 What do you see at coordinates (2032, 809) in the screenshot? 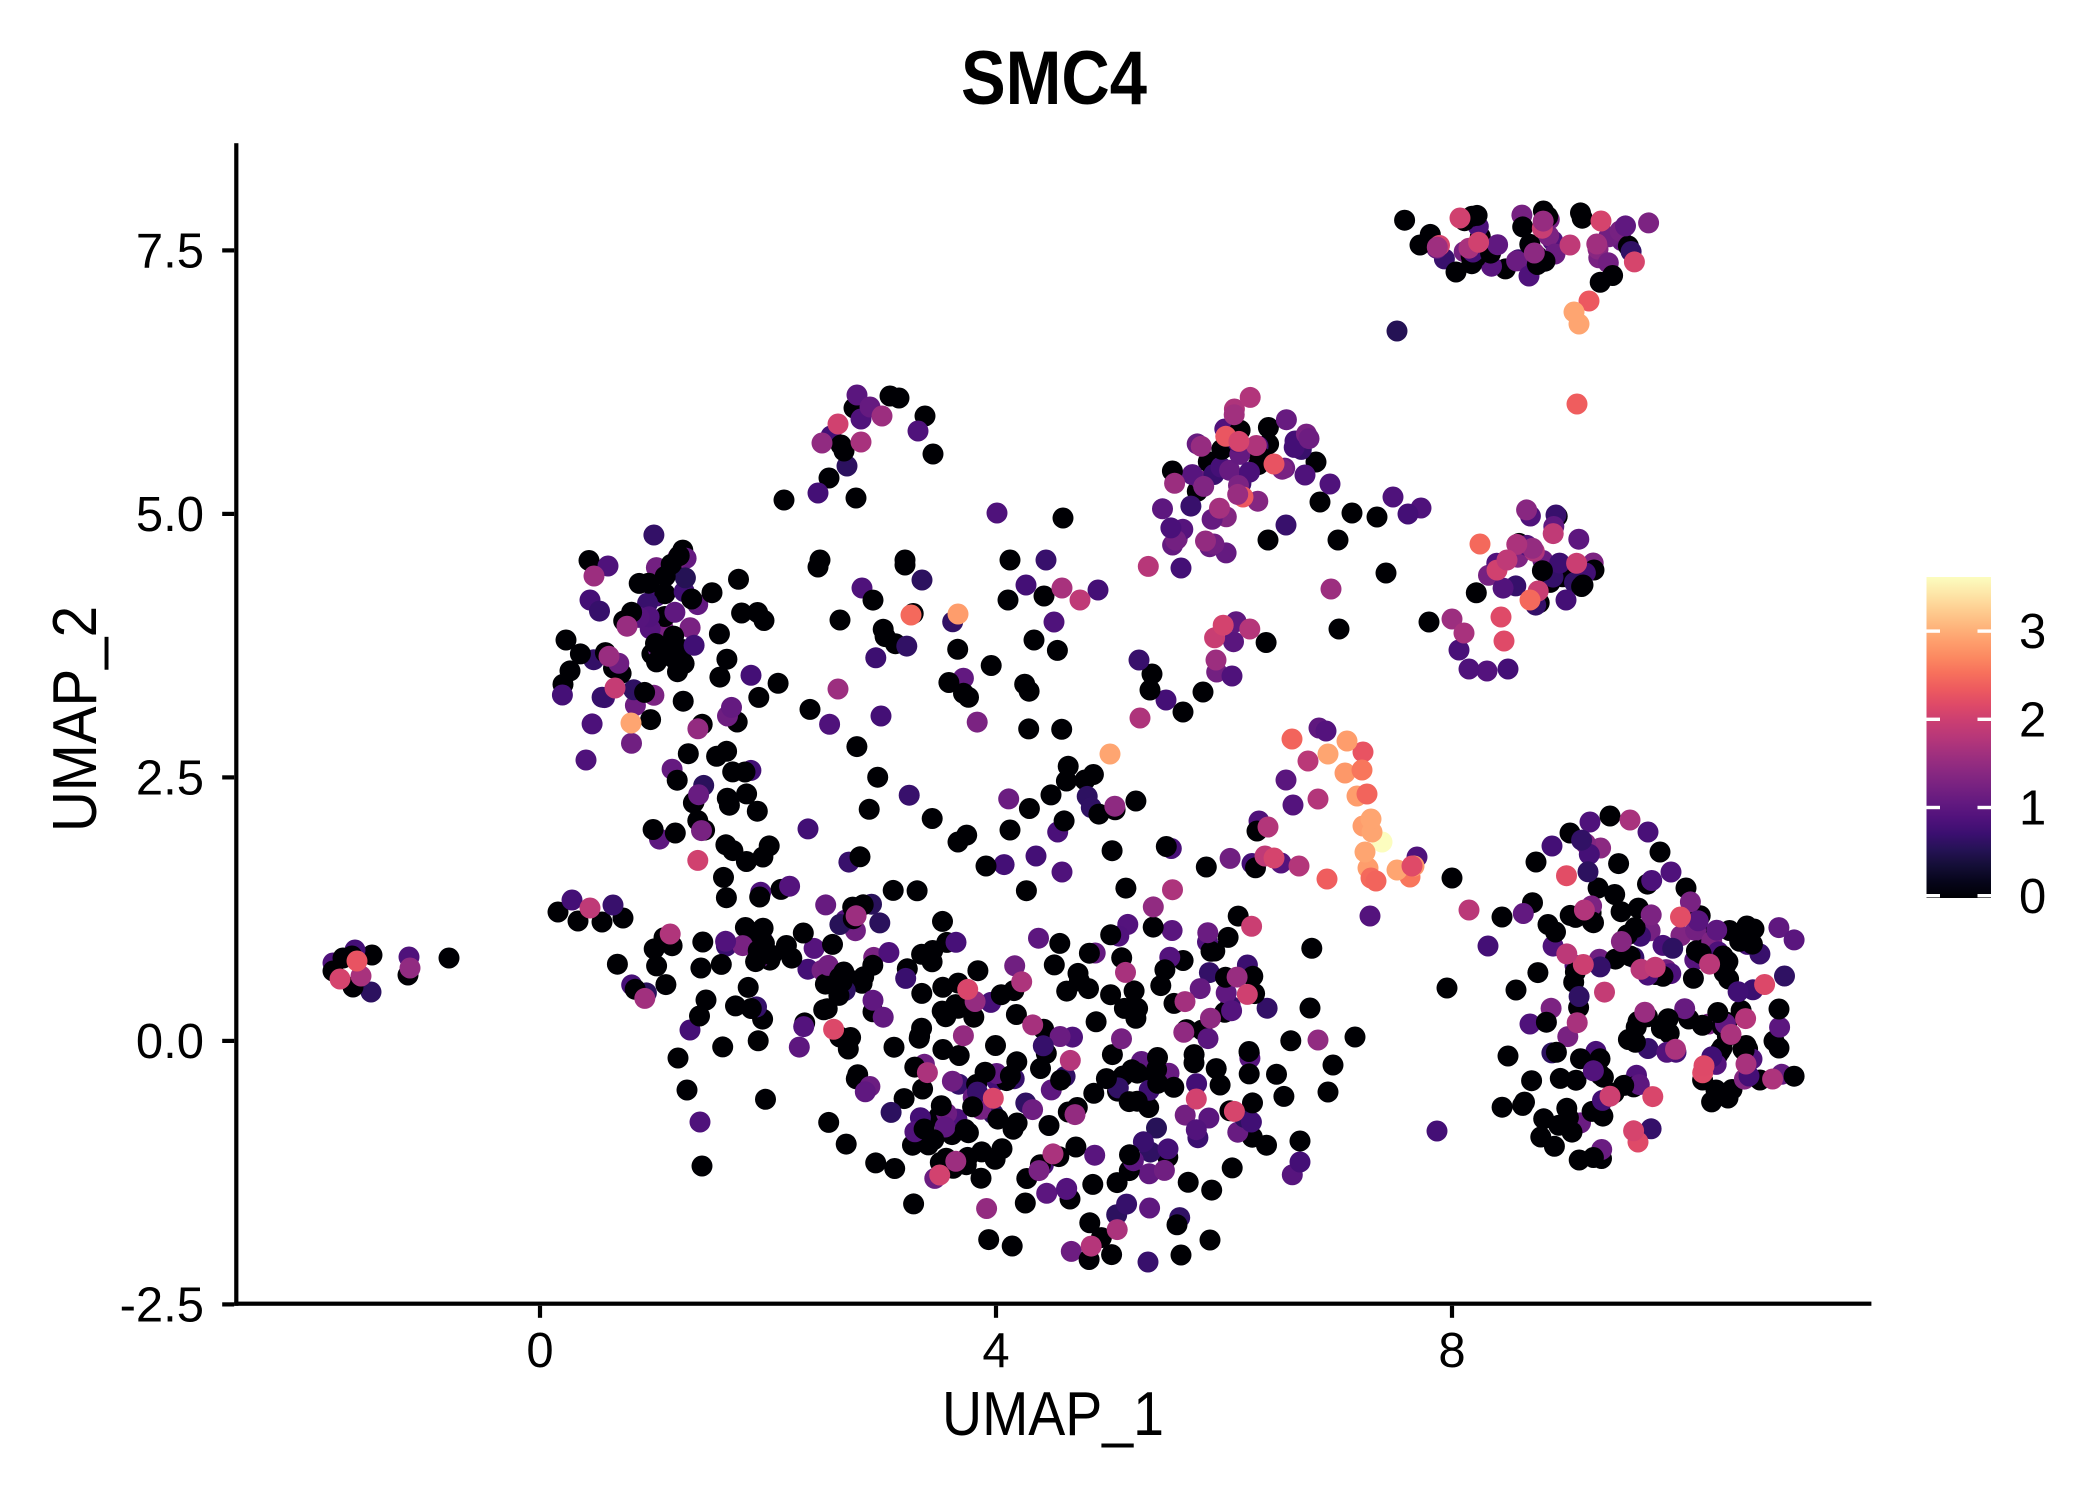
I see `svg-text: 1` at bounding box center [2032, 809].